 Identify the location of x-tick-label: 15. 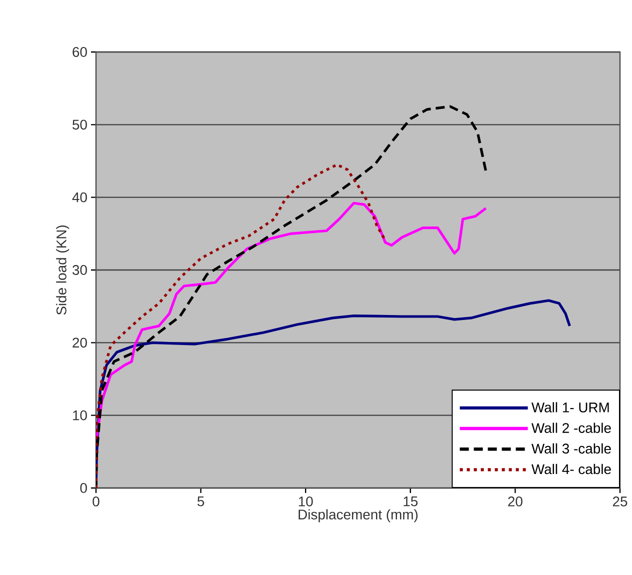
(411, 501).